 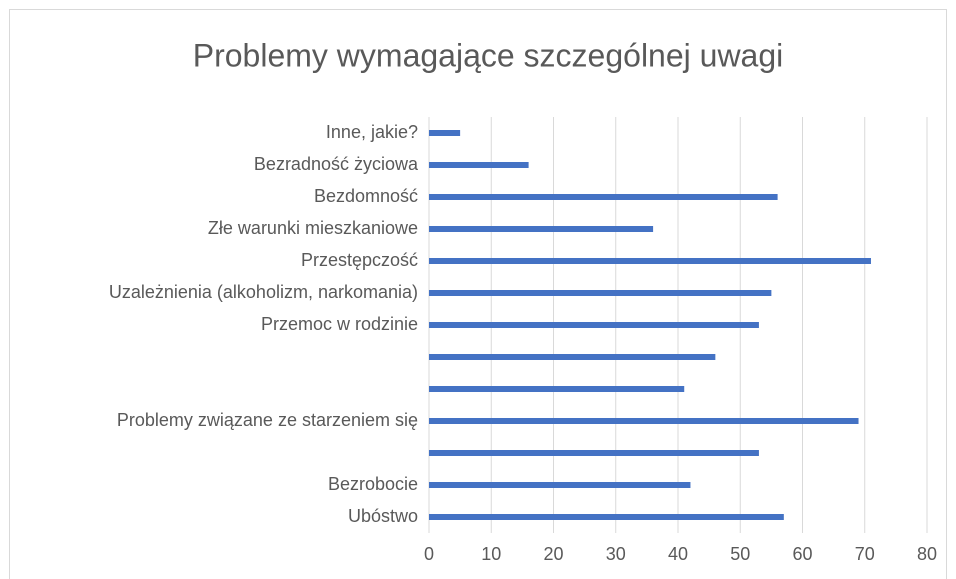 What do you see at coordinates (267, 420) in the screenshot?
I see `y-tick-label: Problemy związane ze starzeniem się` at bounding box center [267, 420].